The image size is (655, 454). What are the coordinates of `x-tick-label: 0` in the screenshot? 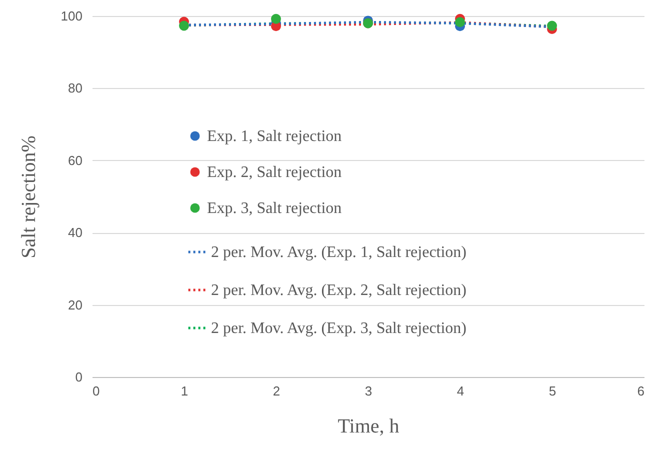 It's located at (96, 391).